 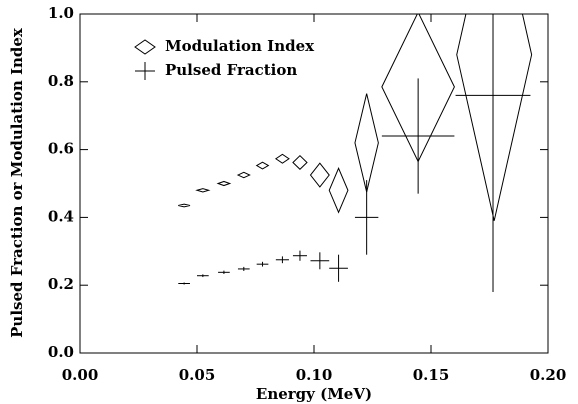 What do you see at coordinates (314, 394) in the screenshot?
I see `x-axis-label: Energy (MeV)` at bounding box center [314, 394].